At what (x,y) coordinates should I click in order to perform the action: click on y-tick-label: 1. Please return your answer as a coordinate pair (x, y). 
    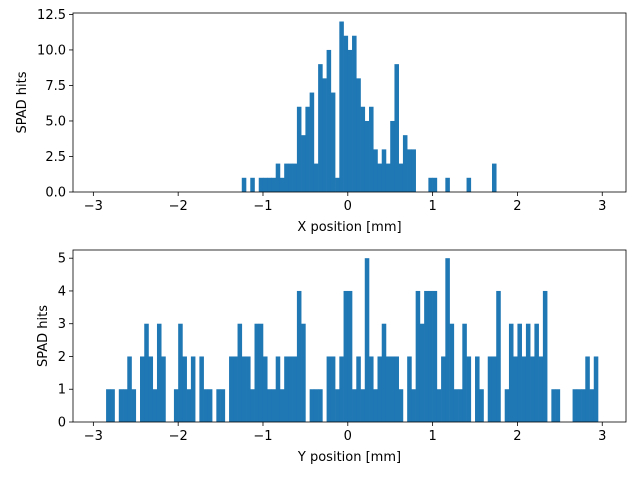
    Looking at the image, I should click on (62, 390).